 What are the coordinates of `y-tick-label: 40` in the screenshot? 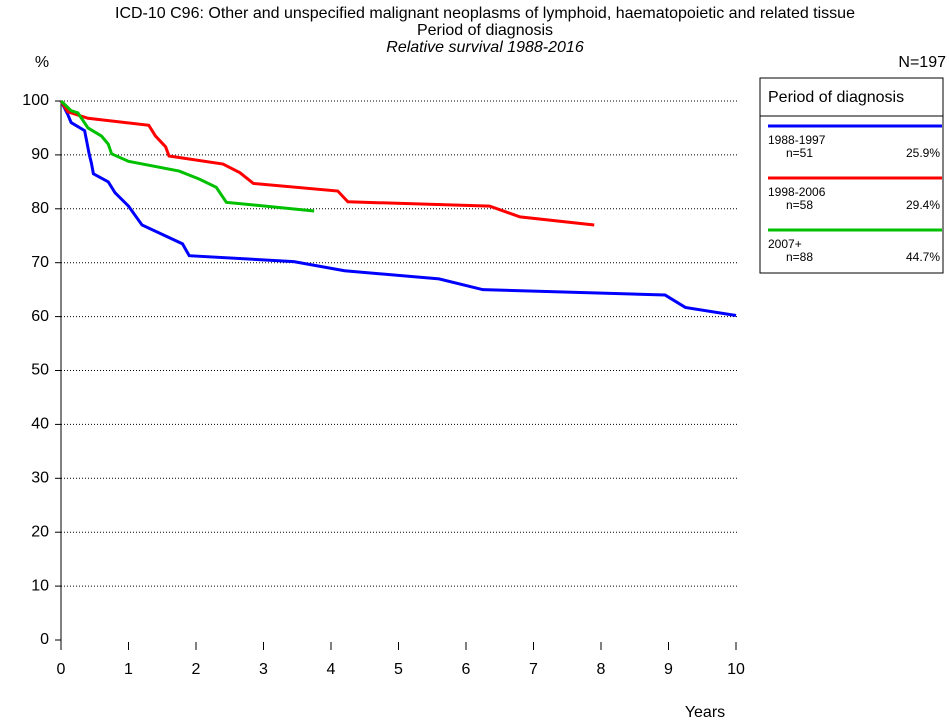 It's located at (40, 424).